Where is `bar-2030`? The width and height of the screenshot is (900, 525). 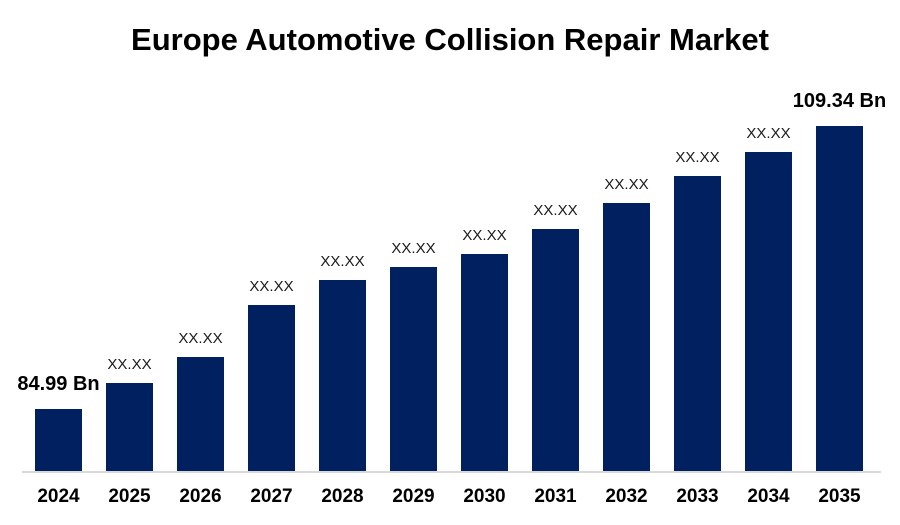
bar-2030 is located at coordinates (484, 362).